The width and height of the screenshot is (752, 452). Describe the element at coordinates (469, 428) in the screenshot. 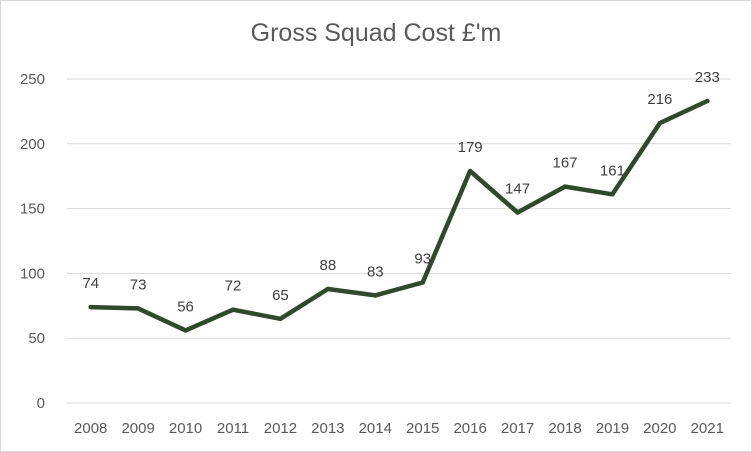

I see `x-tick-label: 2016` at that location.